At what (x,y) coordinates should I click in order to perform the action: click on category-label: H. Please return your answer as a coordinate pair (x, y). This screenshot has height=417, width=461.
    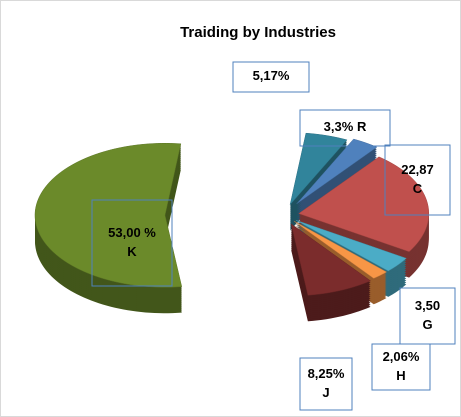
    Looking at the image, I should click on (400, 375).